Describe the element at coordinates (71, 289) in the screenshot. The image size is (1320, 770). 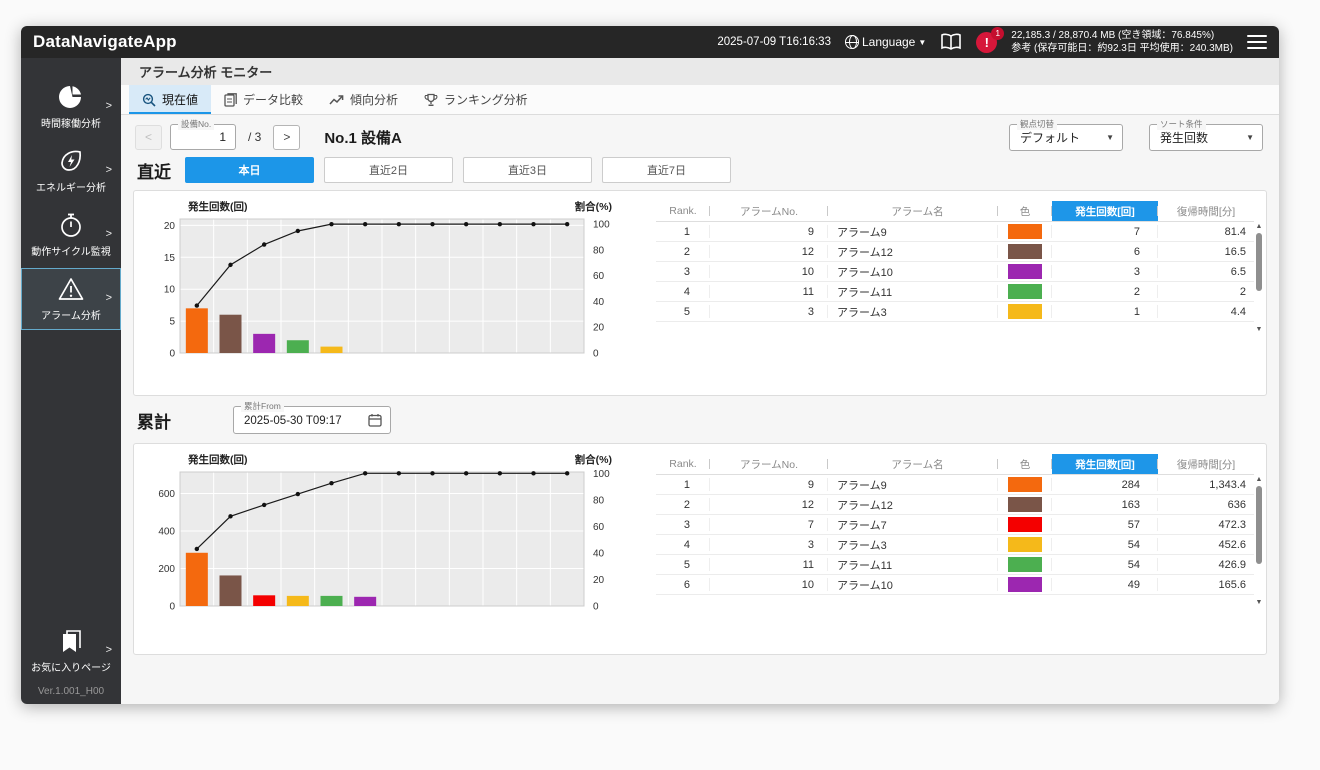
I see `warning-triangle-icon` at that location.